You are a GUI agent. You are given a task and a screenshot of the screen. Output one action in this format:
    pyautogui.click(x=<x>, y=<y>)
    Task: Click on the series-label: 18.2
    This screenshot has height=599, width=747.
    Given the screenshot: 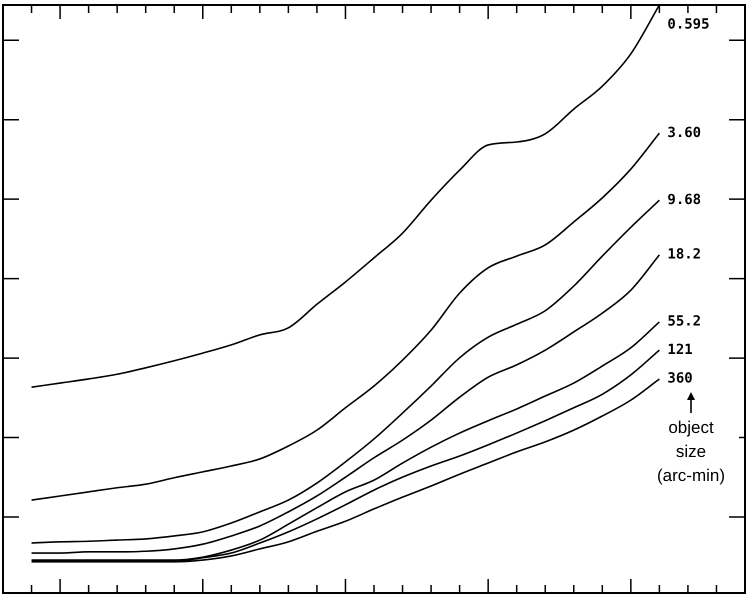 What is the action you would take?
    pyautogui.click(x=684, y=254)
    